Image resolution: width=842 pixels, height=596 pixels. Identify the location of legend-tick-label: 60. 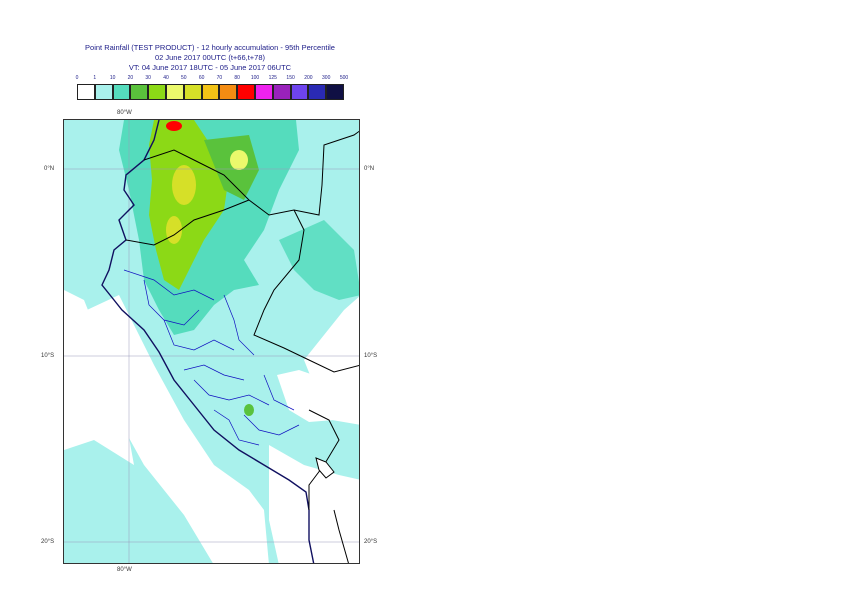
(201, 78).